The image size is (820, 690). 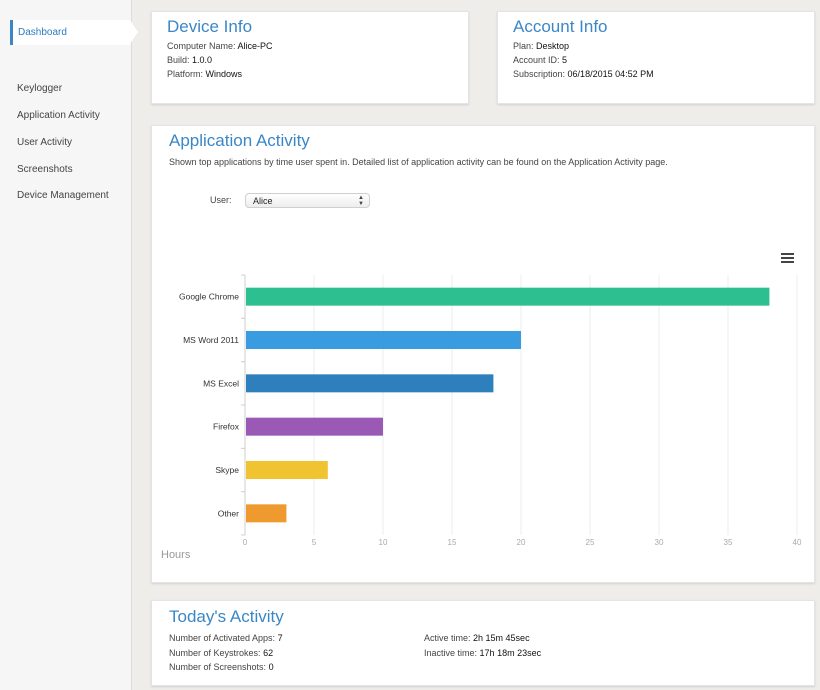 What do you see at coordinates (361, 201) in the screenshot?
I see `select-arrows-icon: ▲ ▼` at bounding box center [361, 201].